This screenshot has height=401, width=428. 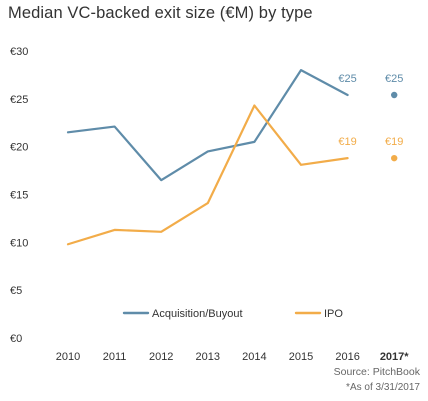 What do you see at coordinates (208, 357) in the screenshot?
I see `x-tick-label: 2013` at bounding box center [208, 357].